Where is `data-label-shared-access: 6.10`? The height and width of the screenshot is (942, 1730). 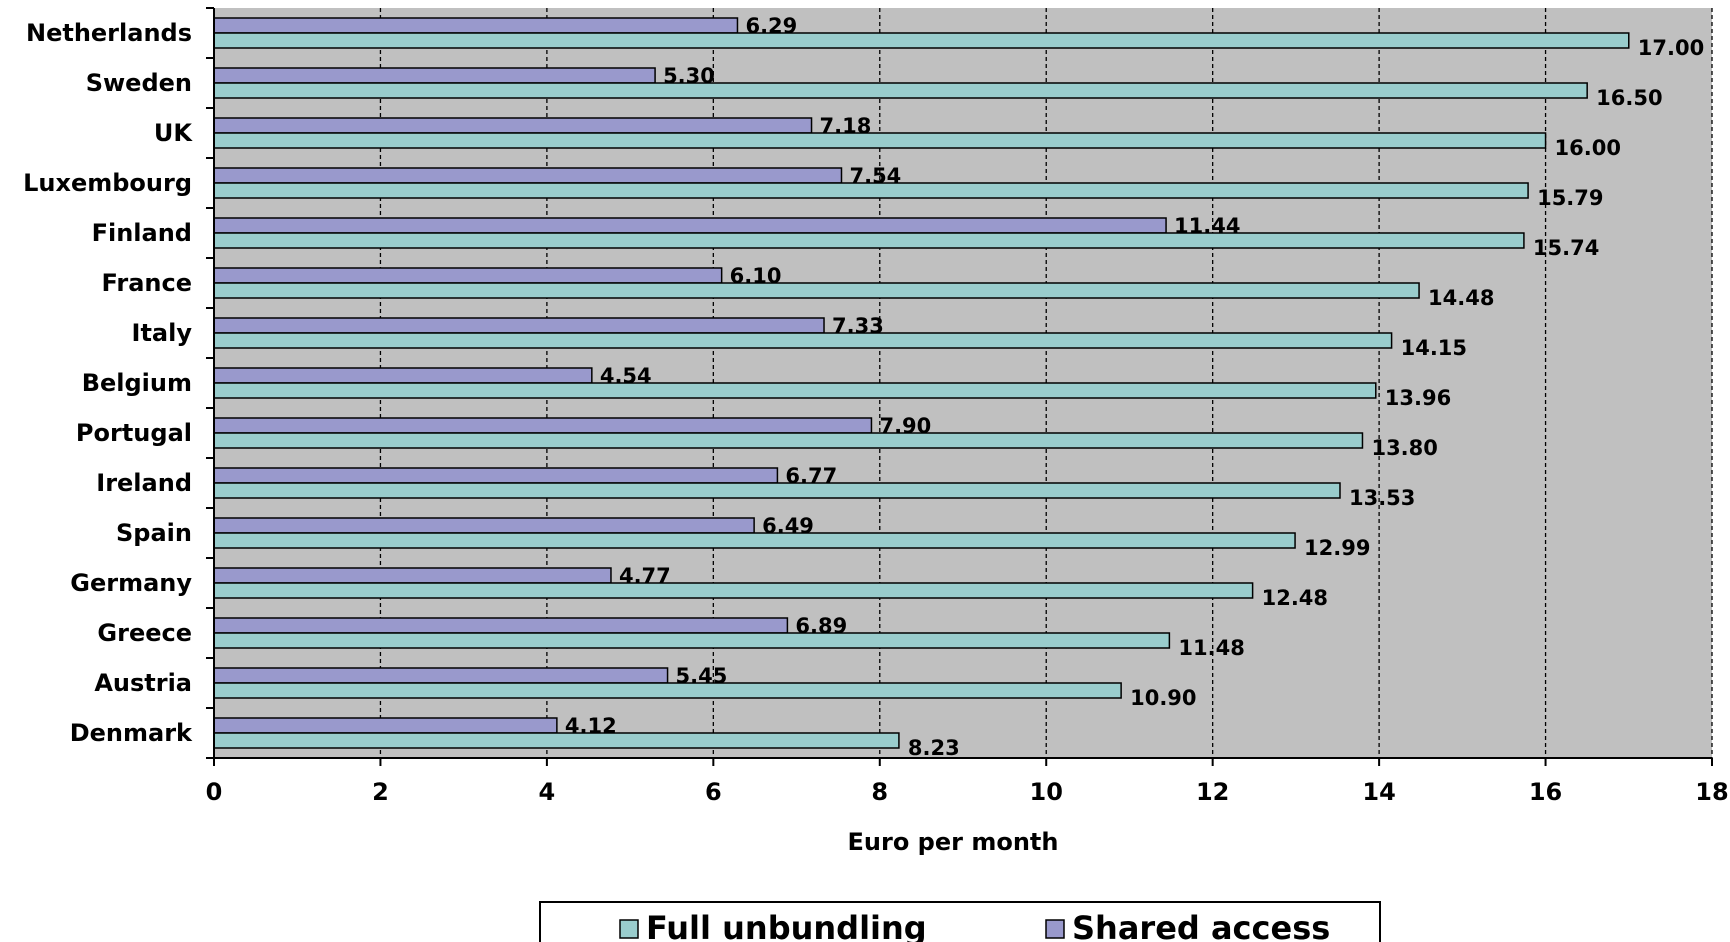
data-label-shared-access: 6.10 is located at coordinates (756, 276).